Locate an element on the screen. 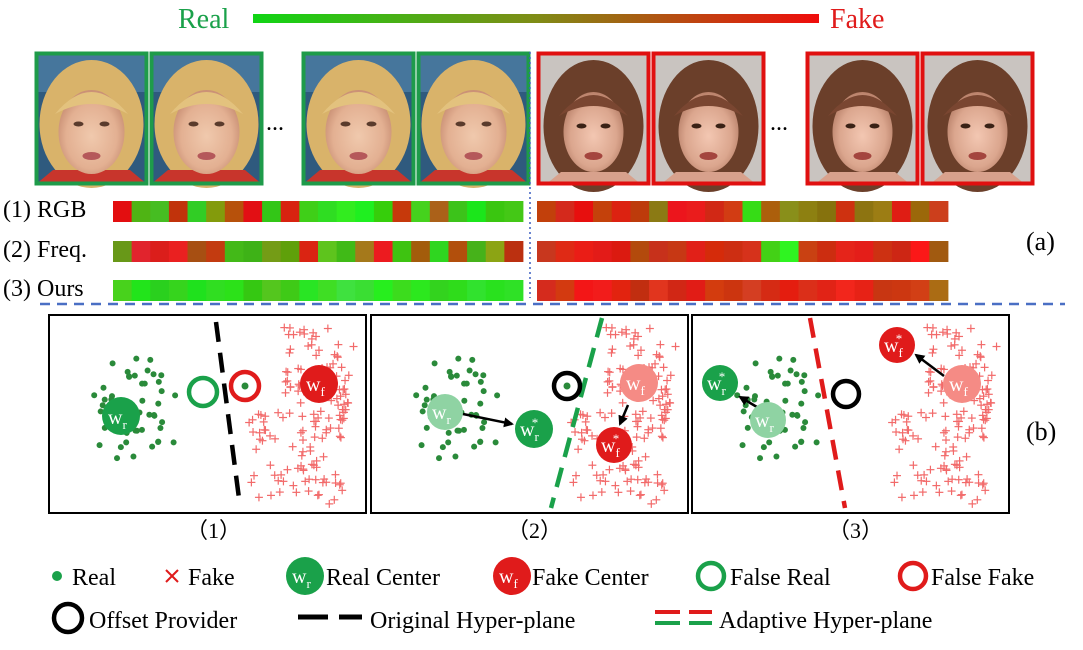 The height and width of the screenshot is (650, 1083). new-real-center-2: wr* is located at coordinates (534, 429).